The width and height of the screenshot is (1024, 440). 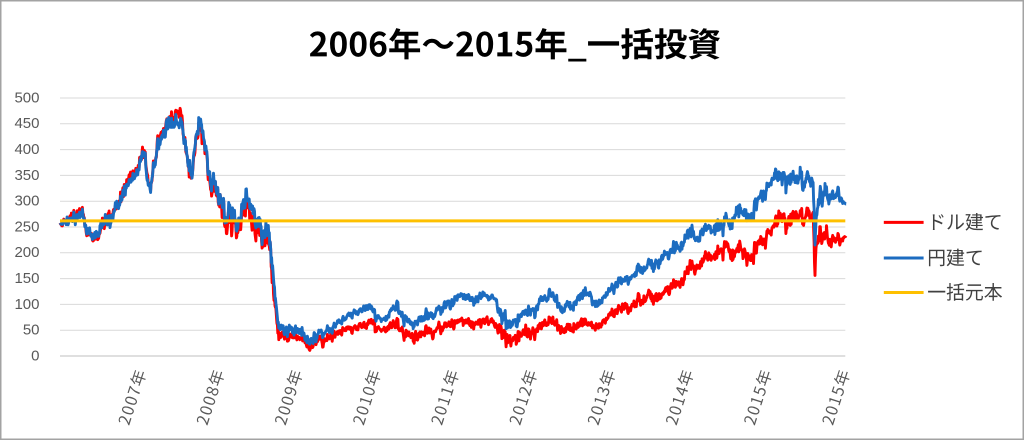 I want to click on svg-text: 0, so click(x=35, y=355).